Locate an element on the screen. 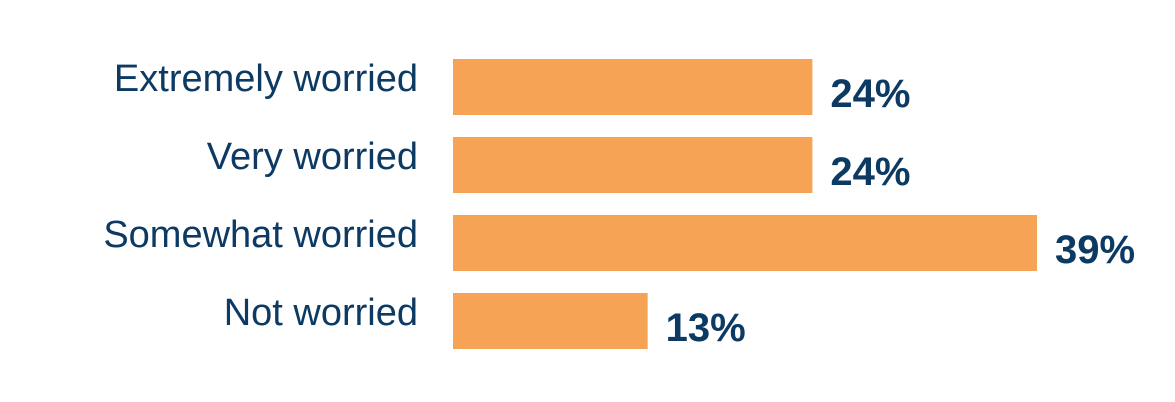 The width and height of the screenshot is (1175, 402). bar-very-worried is located at coordinates (633, 165).